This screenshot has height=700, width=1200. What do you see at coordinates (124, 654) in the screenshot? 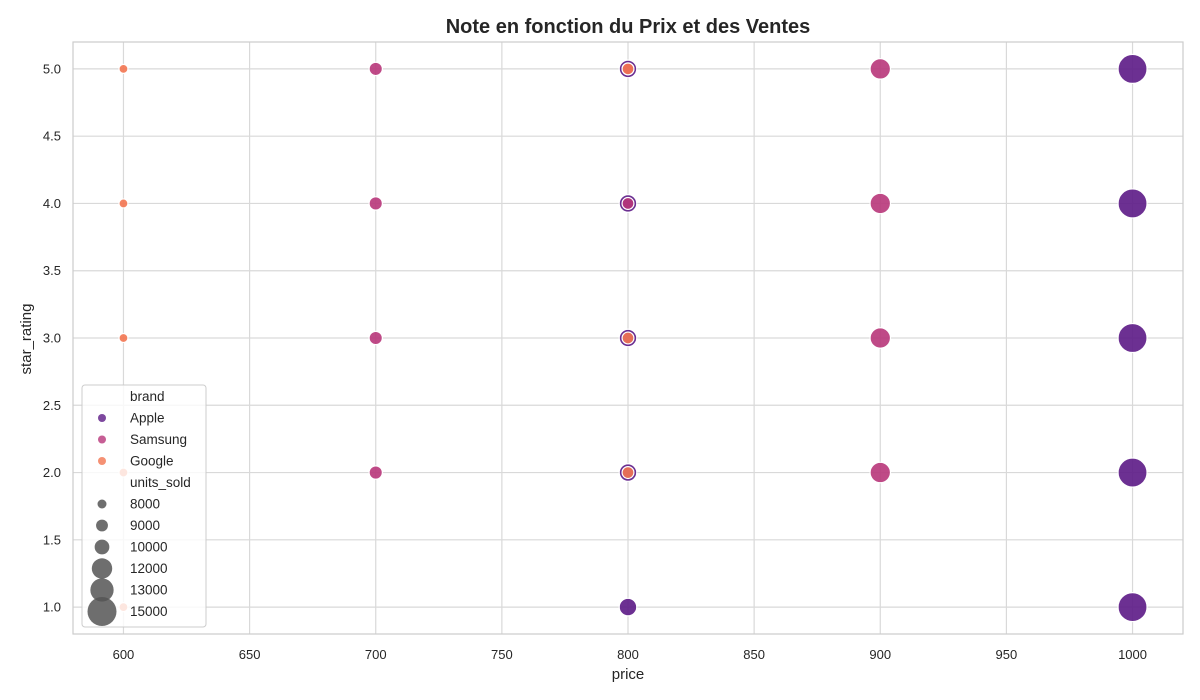
I see `x-tick-label: 600` at bounding box center [124, 654].